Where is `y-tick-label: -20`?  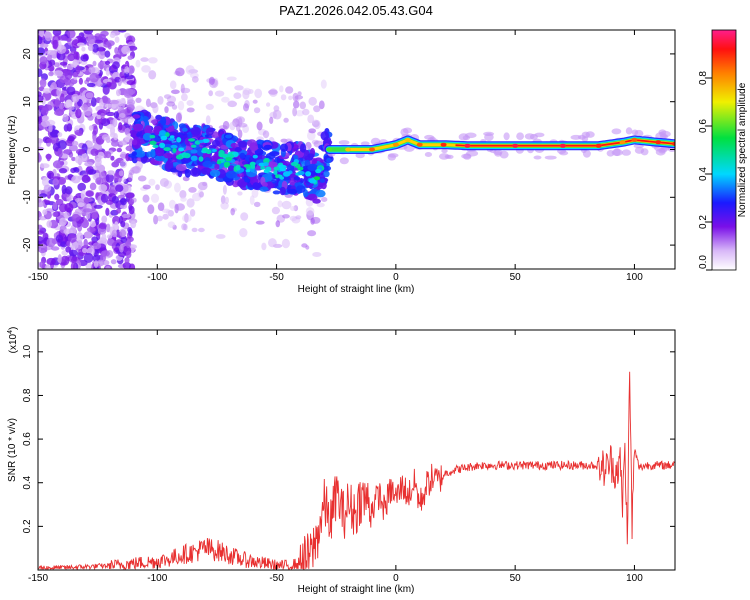
y-tick-label: -20 is located at coordinates (27, 244).